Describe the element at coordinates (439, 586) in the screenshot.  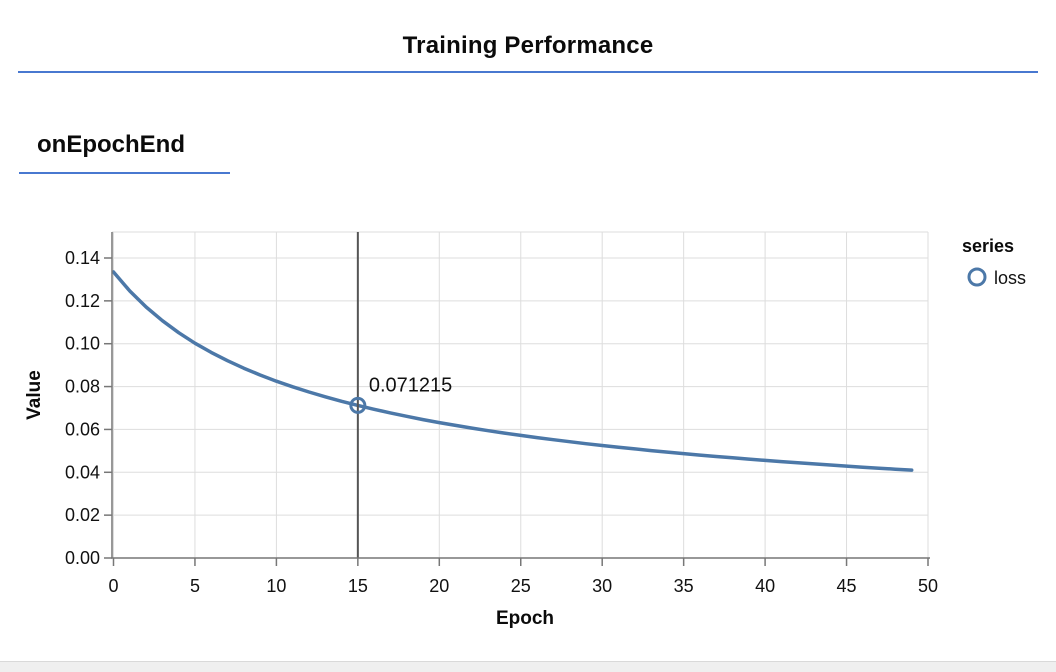
I see `x-tick-label: 20` at that location.